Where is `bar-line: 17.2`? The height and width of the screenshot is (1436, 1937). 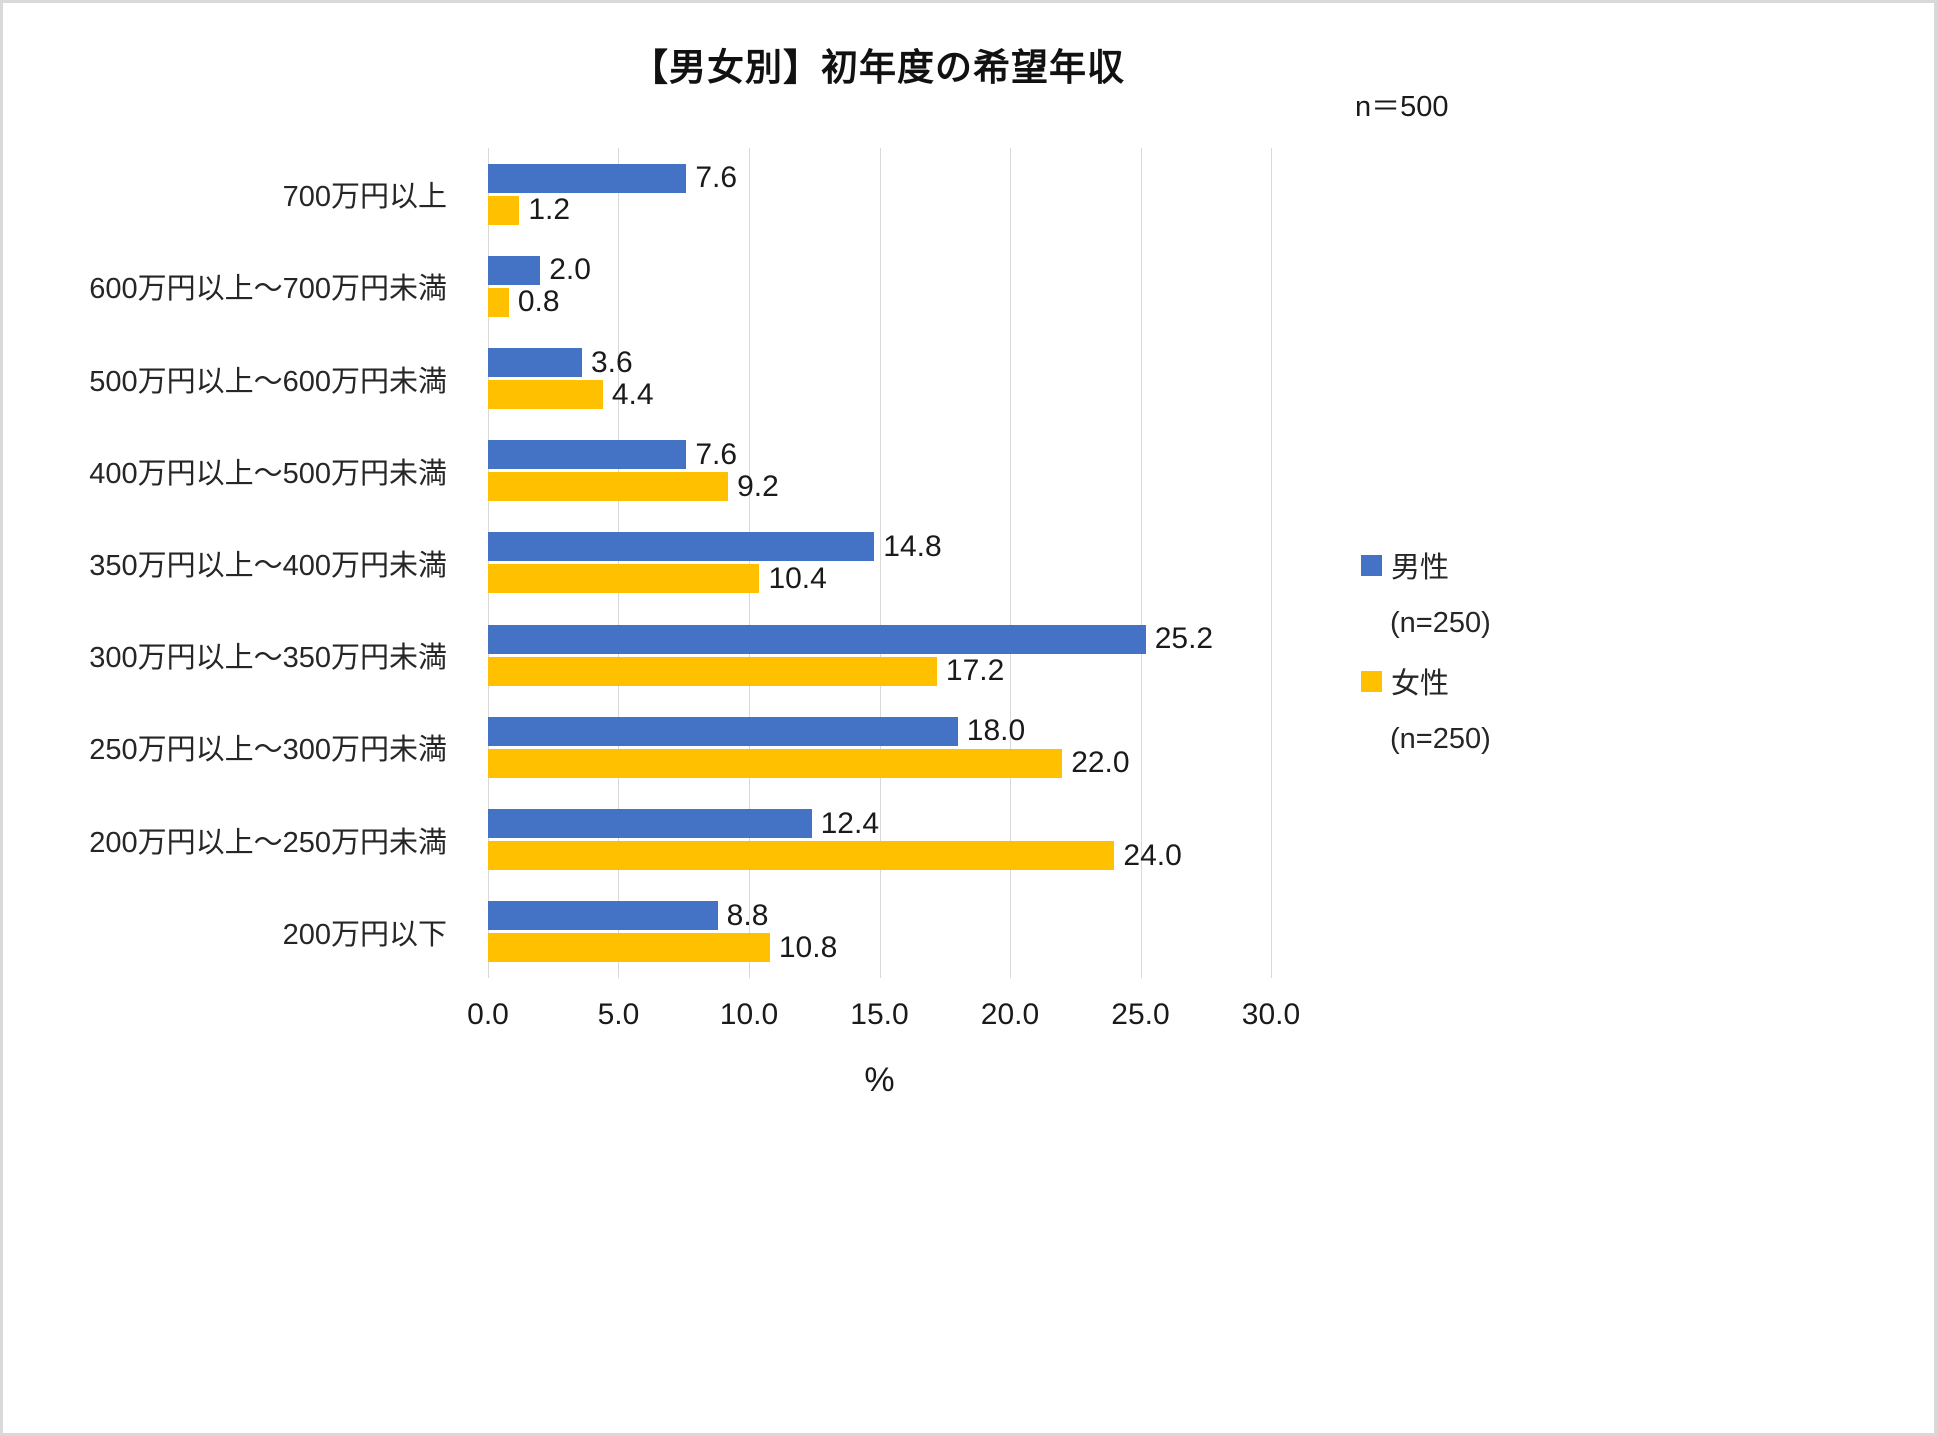
bar-line: 17.2 is located at coordinates (879, 671).